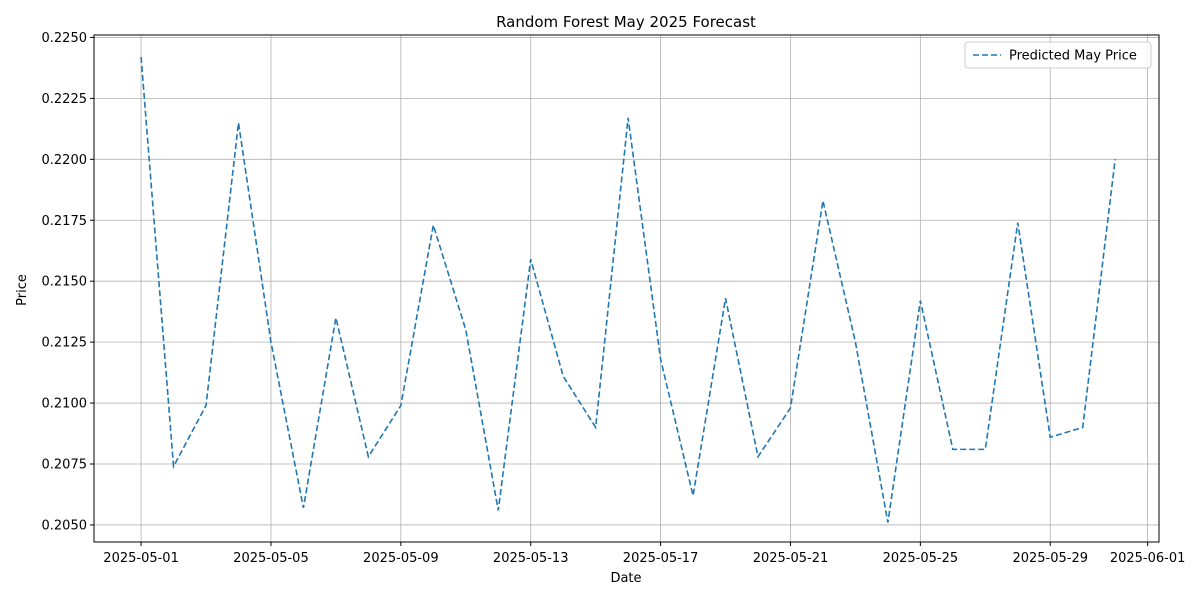 The width and height of the screenshot is (1200, 600). Describe the element at coordinates (65, 282) in the screenshot. I see `y-tick-label: 0.2150` at that location.